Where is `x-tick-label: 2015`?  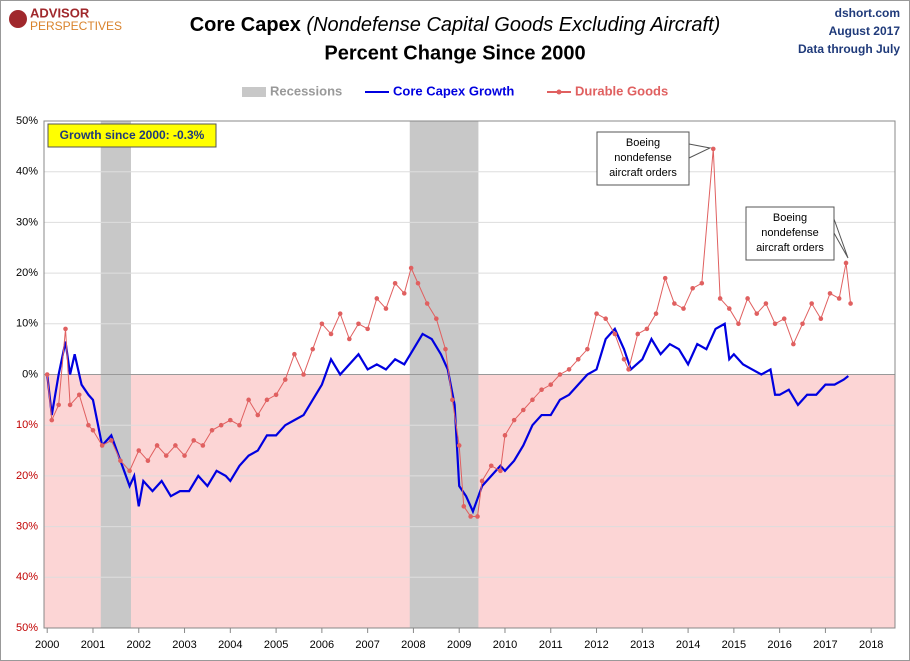
x-tick-label: 2015 is located at coordinates (734, 645).